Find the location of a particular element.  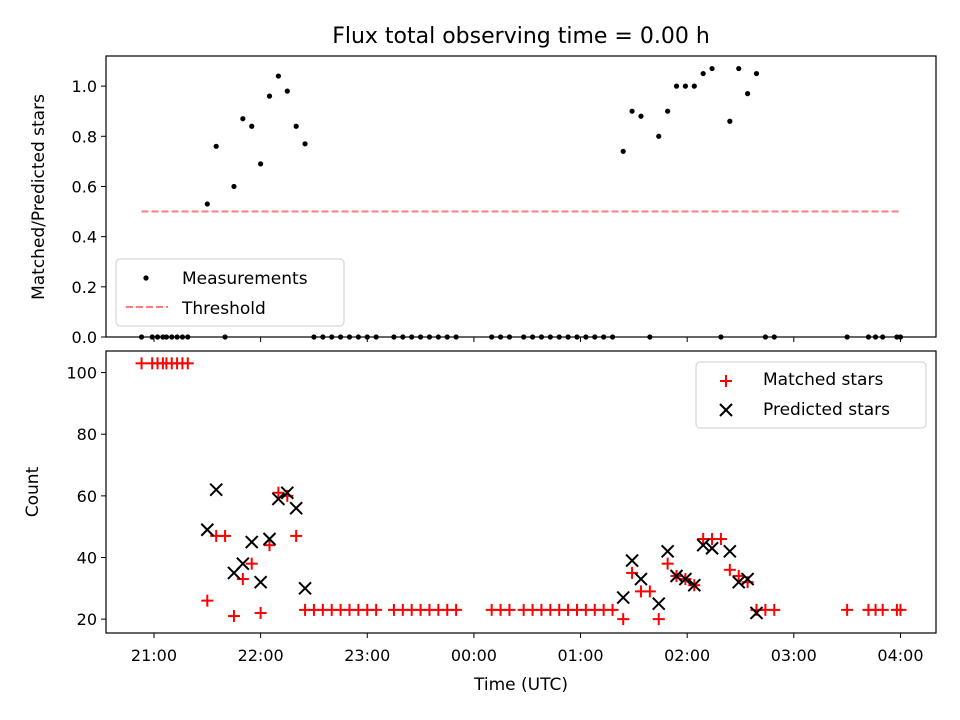

y-tick-label: 0.4 is located at coordinates (84, 237).